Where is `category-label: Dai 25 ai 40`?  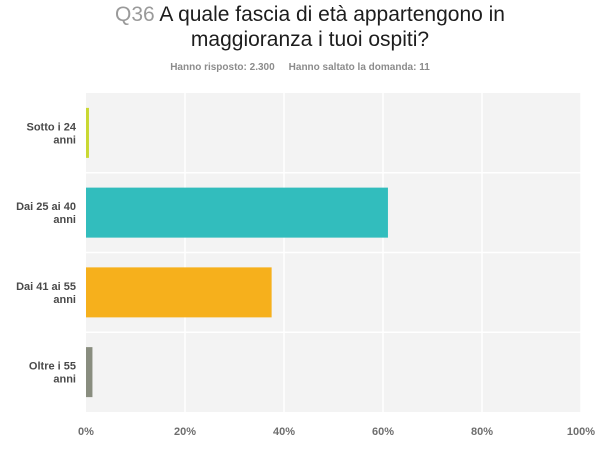 category-label: Dai 25 ai 40 is located at coordinates (46, 207).